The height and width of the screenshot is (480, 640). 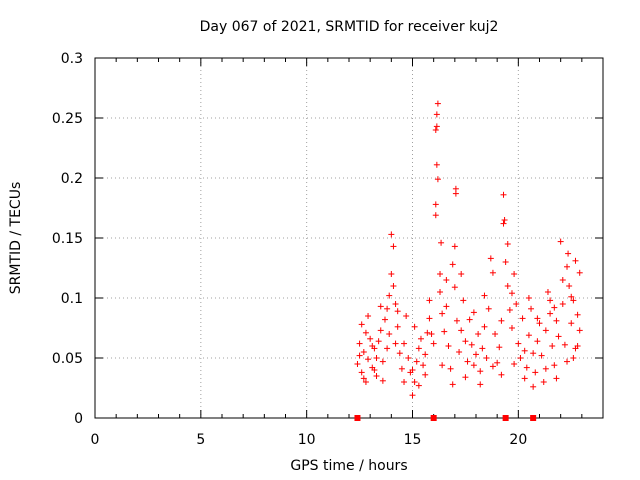 I want to click on x-axis-label: GPS time / hours, so click(x=348, y=466).